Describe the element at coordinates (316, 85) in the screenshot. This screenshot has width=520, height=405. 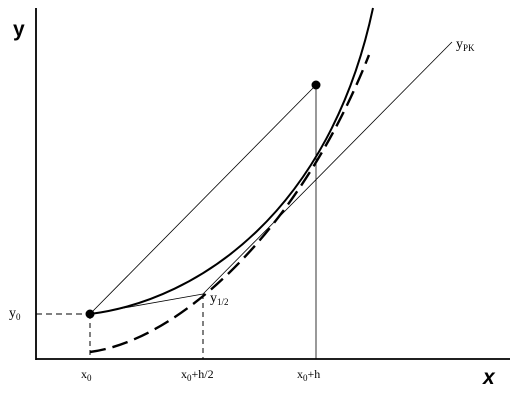
I see `full-step-point-marker` at that location.